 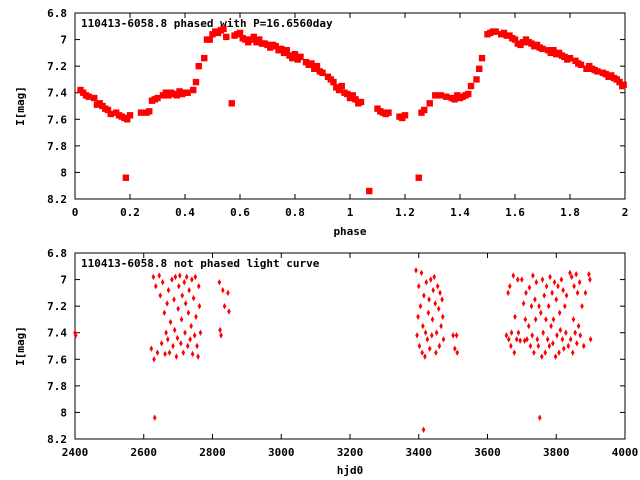 What do you see at coordinates (460, 212) in the screenshot?
I see `x-tick-label: 1.4` at bounding box center [460, 212].